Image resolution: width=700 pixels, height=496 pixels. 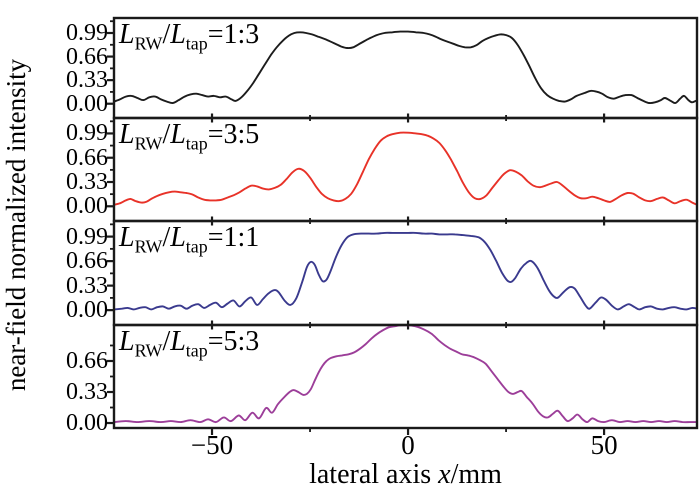 I want to click on panel-label: LRW/Ltap=5:3, so click(x=189, y=343).